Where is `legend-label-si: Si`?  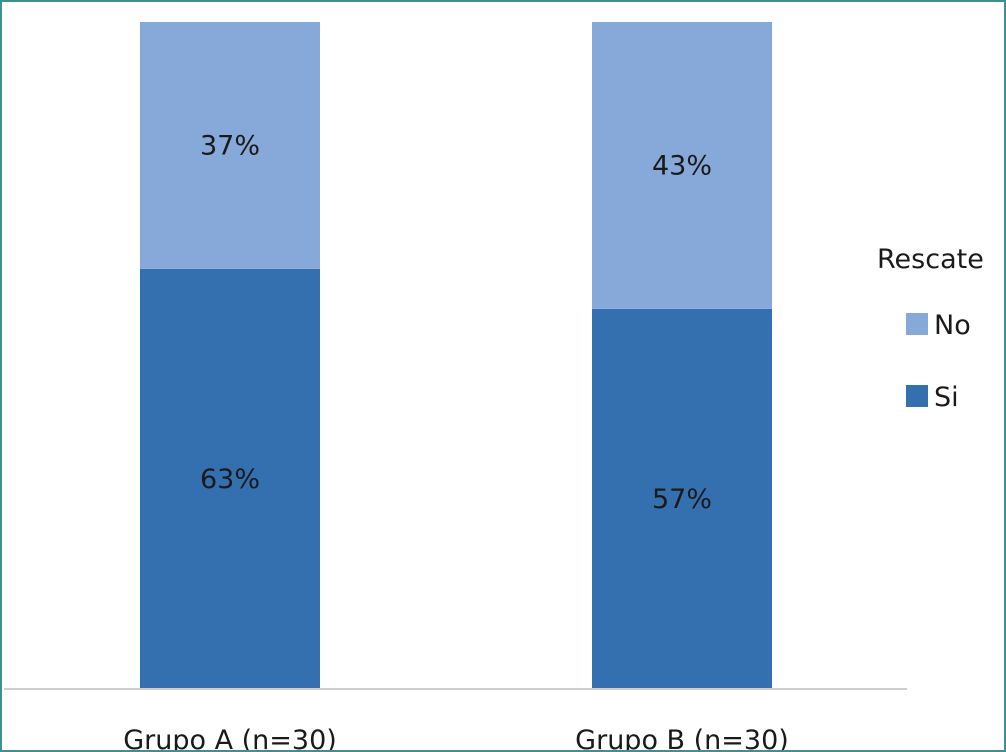 legend-label-si: Si is located at coordinates (946, 397).